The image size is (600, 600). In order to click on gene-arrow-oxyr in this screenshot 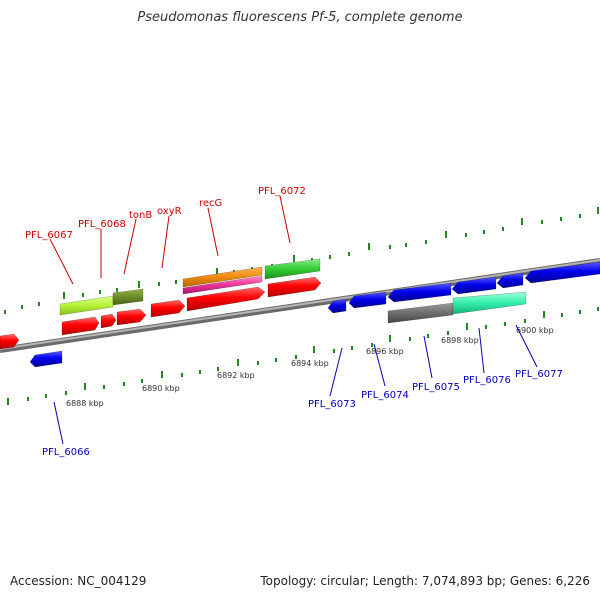, I will do `click(168, 308)`.